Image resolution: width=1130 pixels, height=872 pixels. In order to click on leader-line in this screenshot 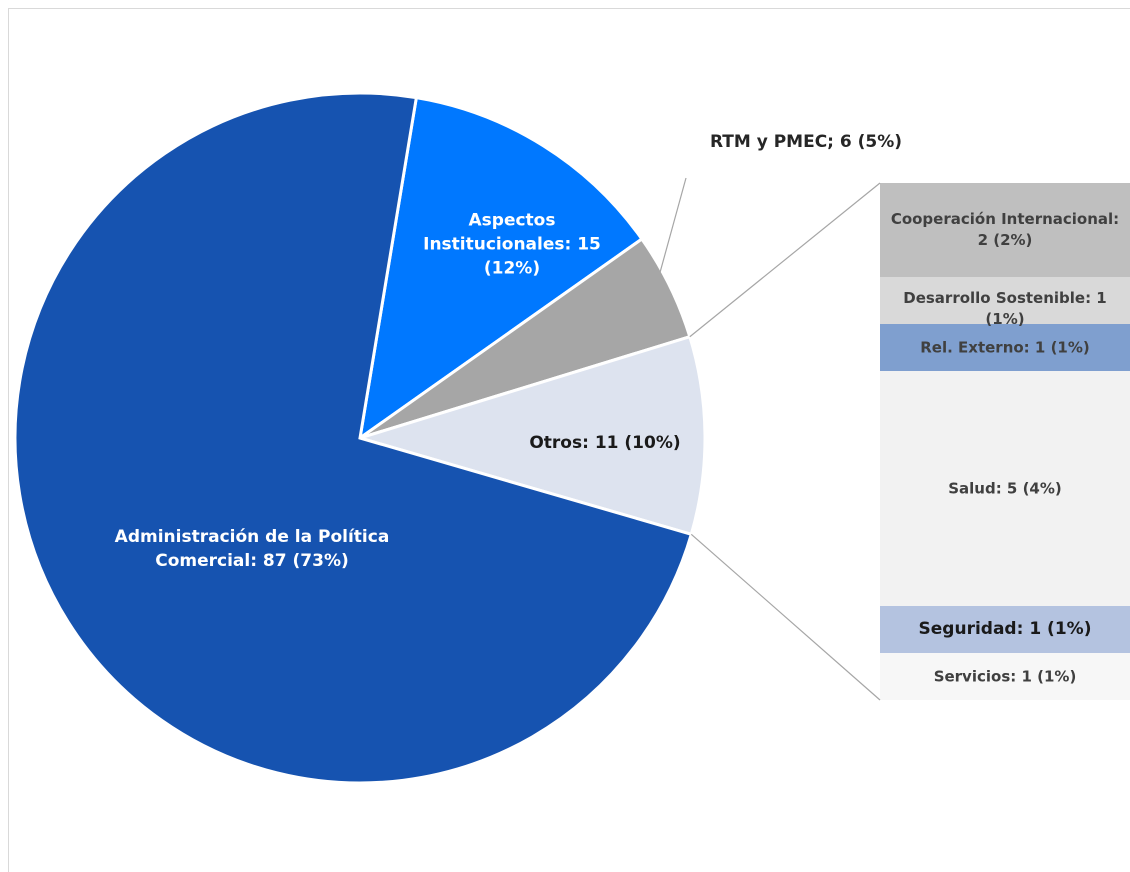, I will do `click(670, 235)`.